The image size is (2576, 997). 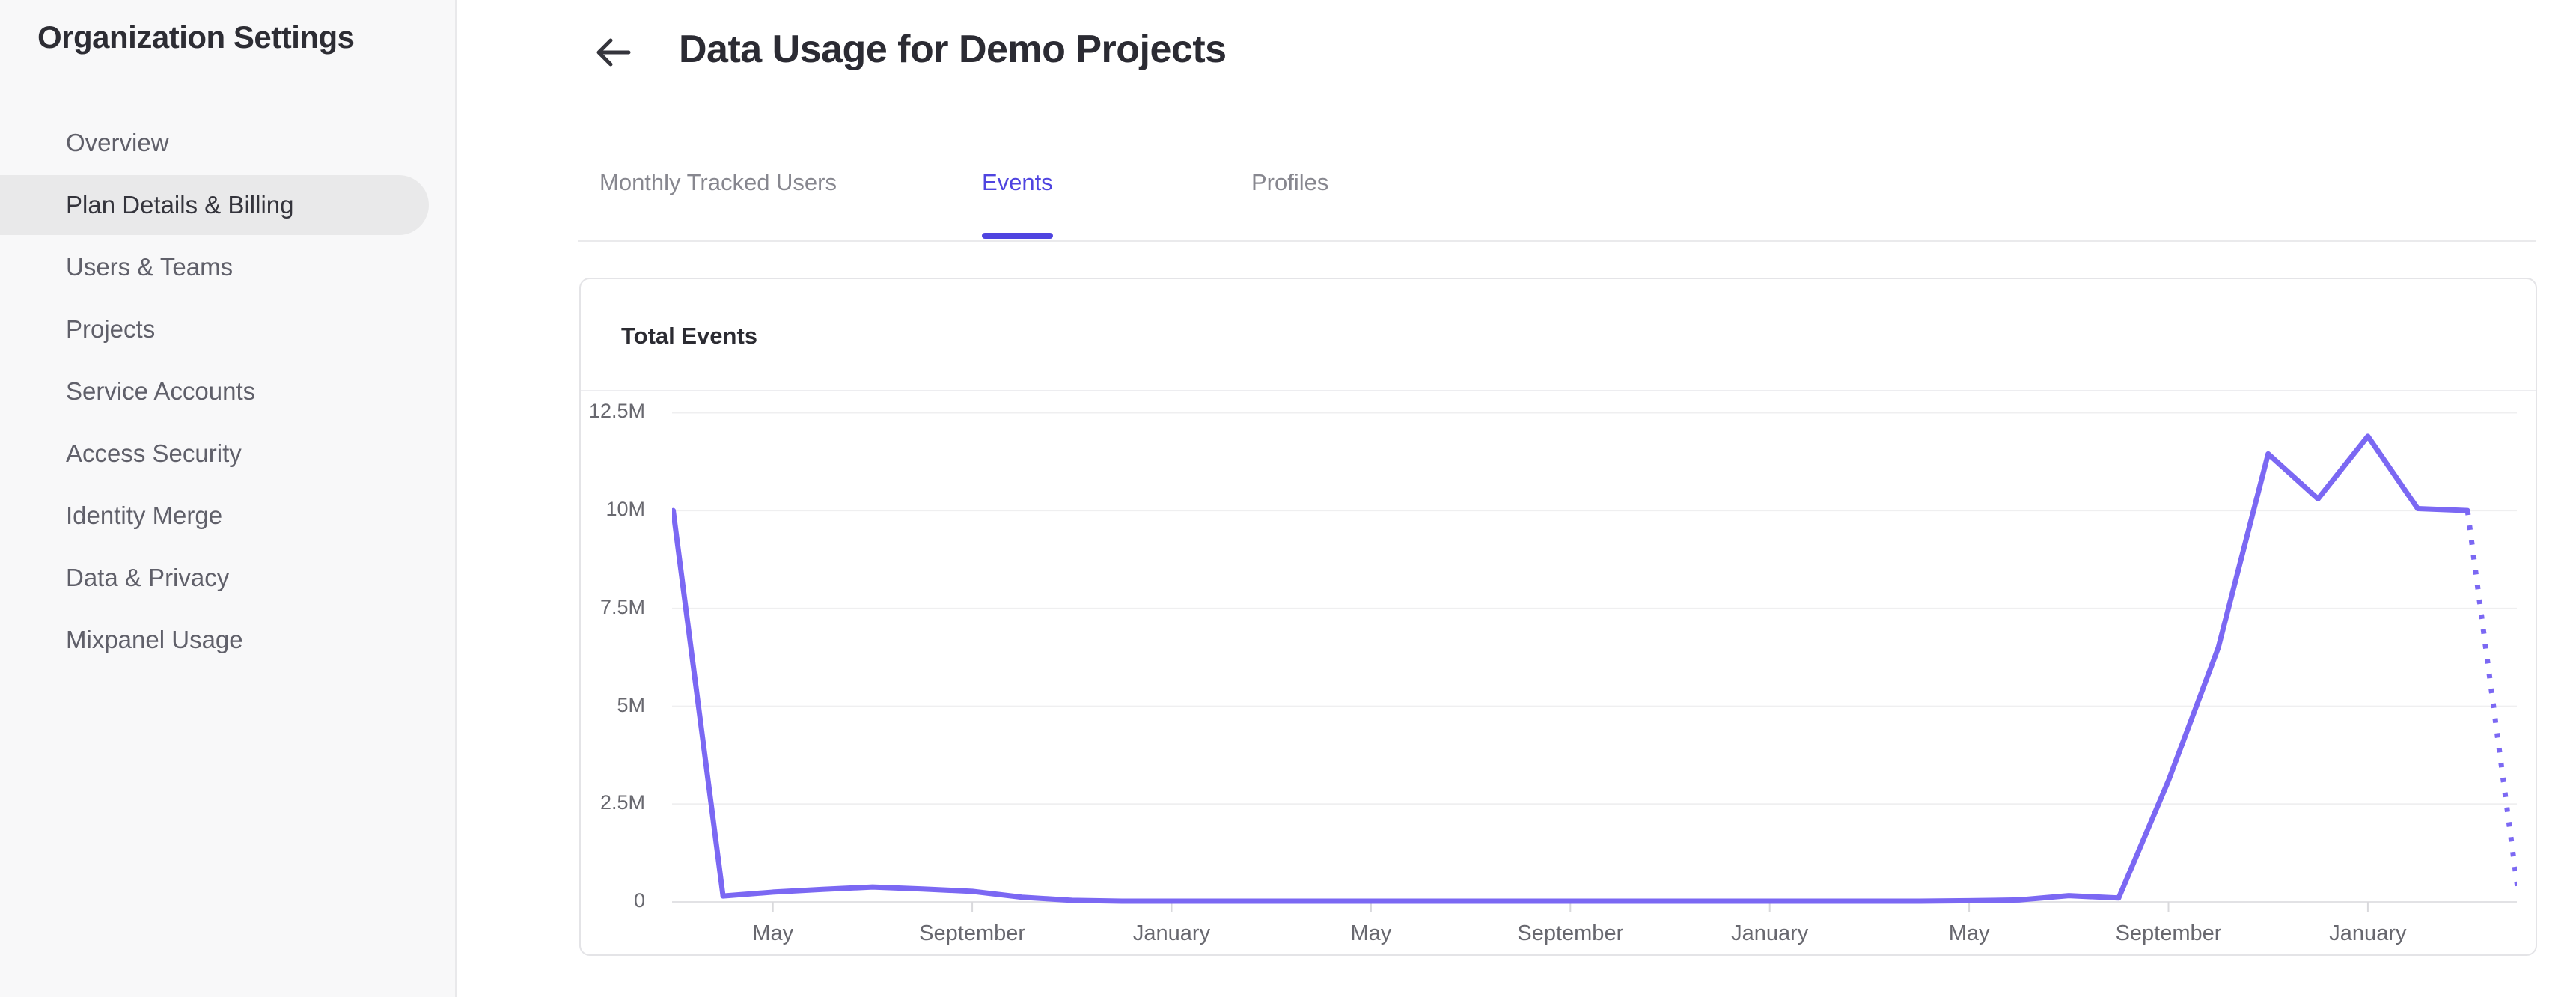 I want to click on y-axis-label: 10M, so click(x=625, y=509).